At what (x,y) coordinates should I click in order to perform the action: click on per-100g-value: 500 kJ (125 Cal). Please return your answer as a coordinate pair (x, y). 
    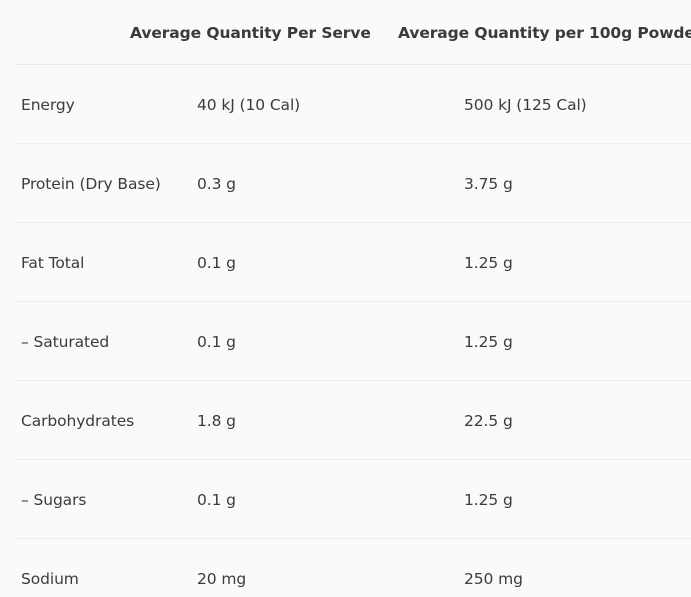
    Looking at the image, I should click on (525, 105).